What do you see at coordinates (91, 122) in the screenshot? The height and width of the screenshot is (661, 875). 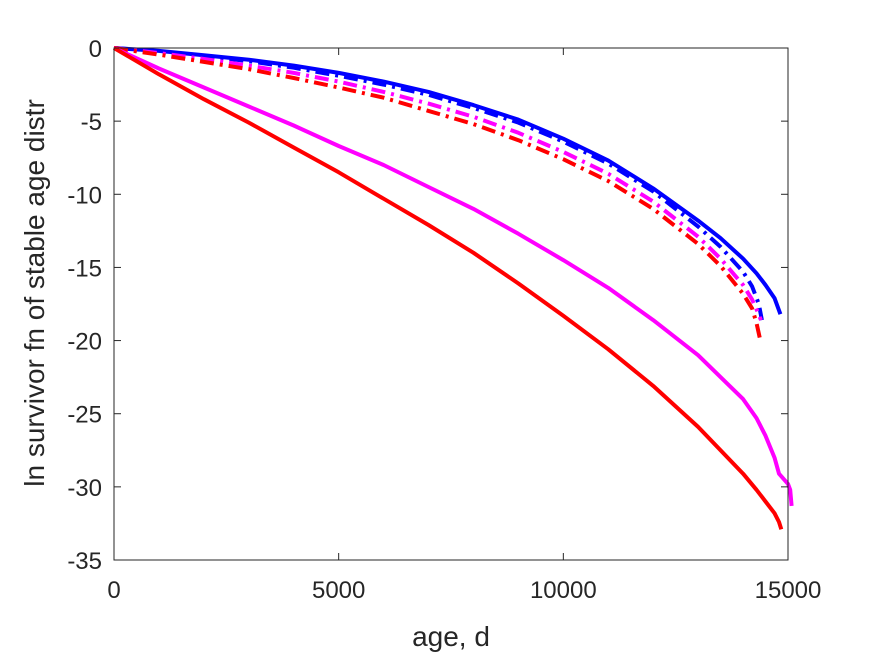 I see `y-tick-label: -5` at bounding box center [91, 122].